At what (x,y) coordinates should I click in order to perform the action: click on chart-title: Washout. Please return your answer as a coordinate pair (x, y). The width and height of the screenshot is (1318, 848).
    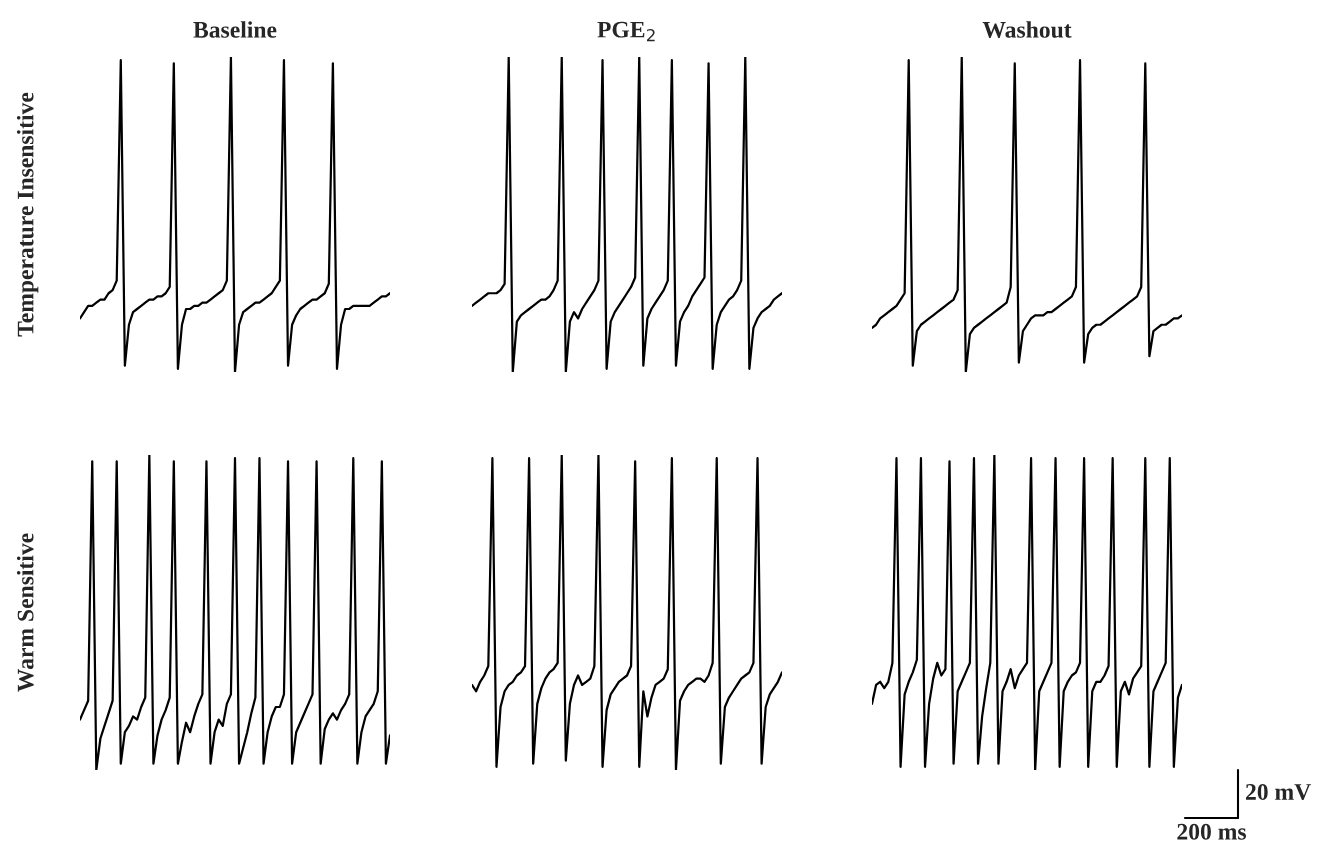
    Looking at the image, I should click on (1027, 29).